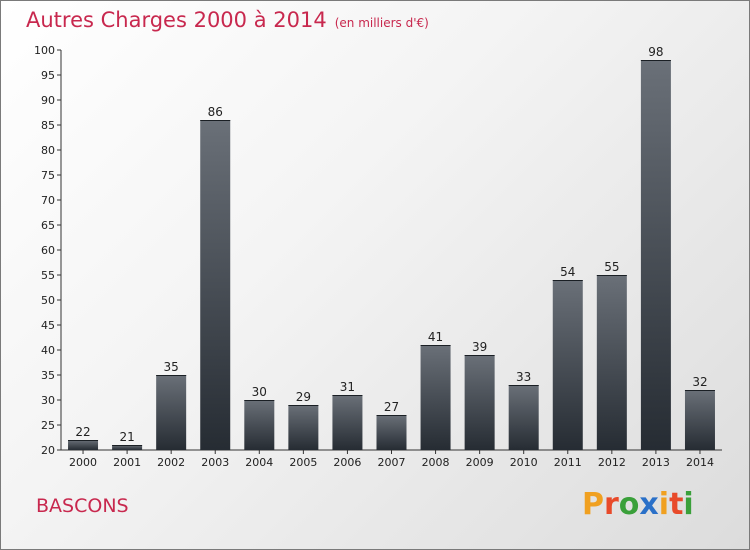  What do you see at coordinates (215, 462) in the screenshot?
I see `x-tick-label: 2003` at bounding box center [215, 462].